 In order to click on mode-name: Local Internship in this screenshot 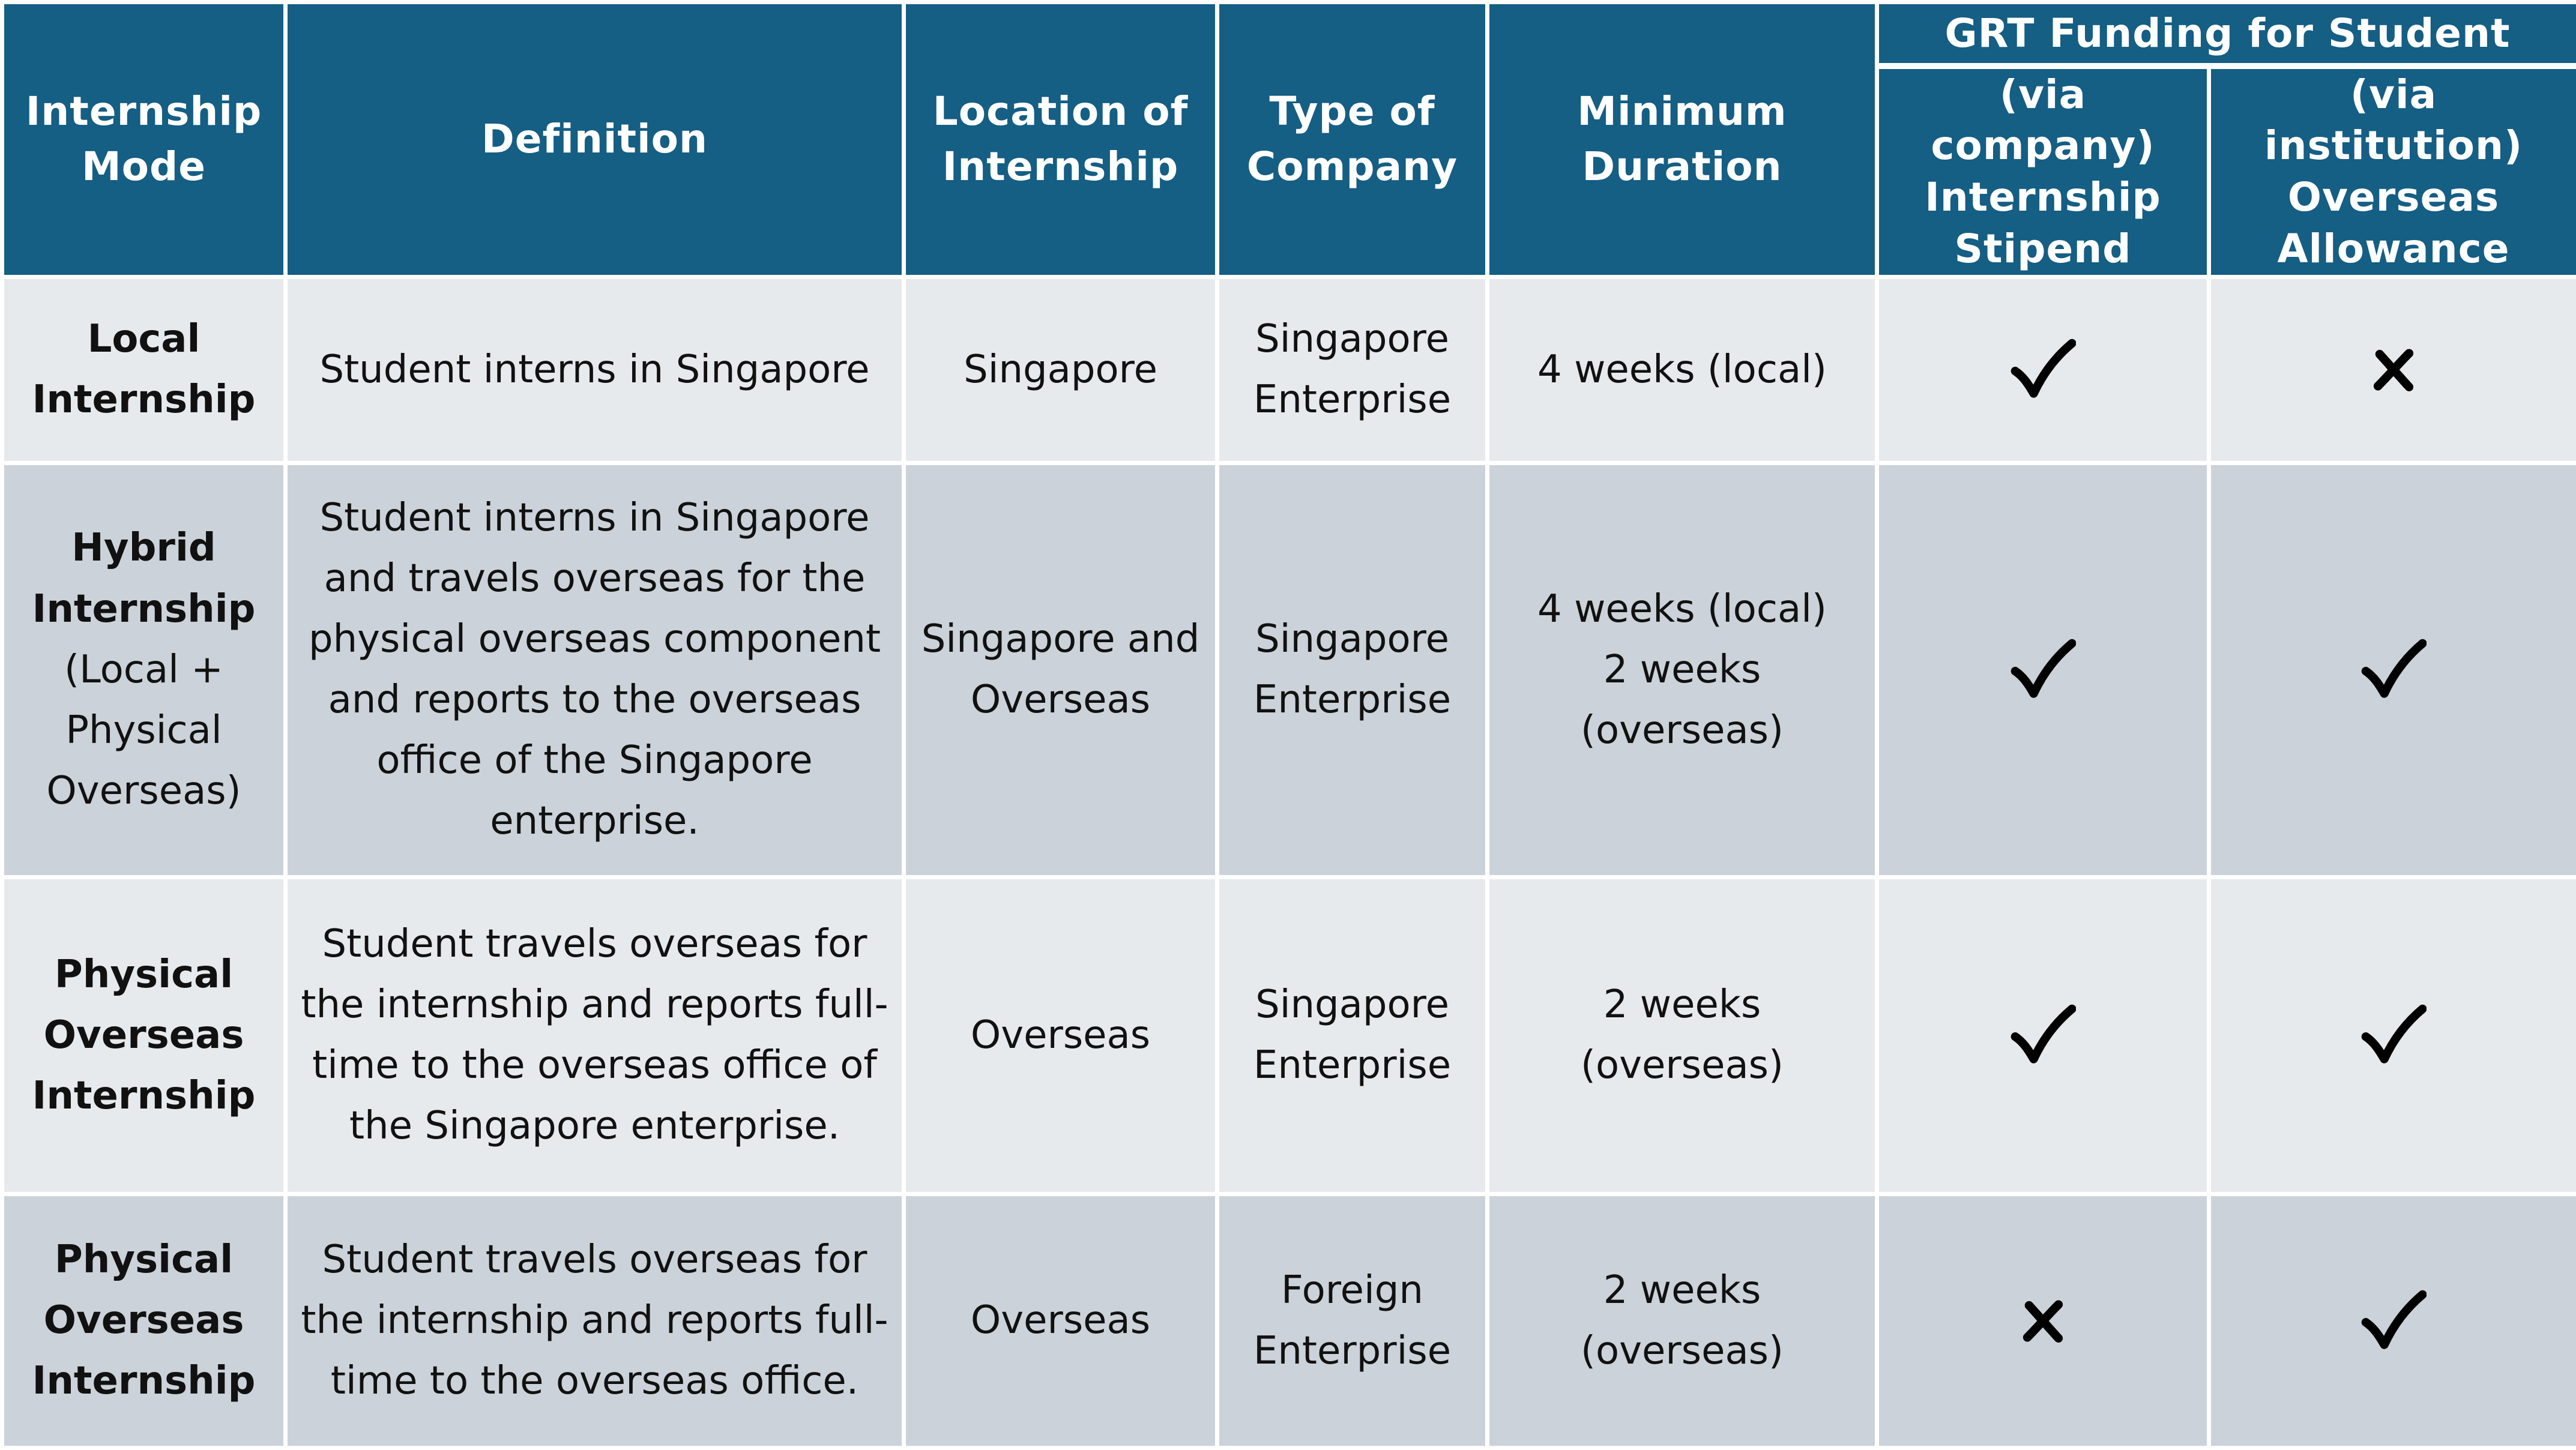, I will do `click(143, 369)`.